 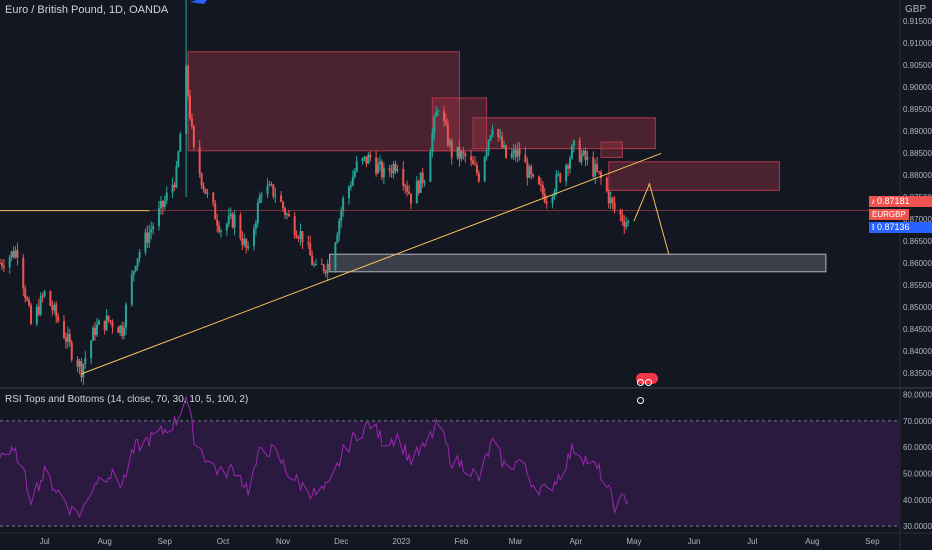 What do you see at coordinates (917, 153) in the screenshot?
I see `price-tick-label: 0.88500` at bounding box center [917, 153].